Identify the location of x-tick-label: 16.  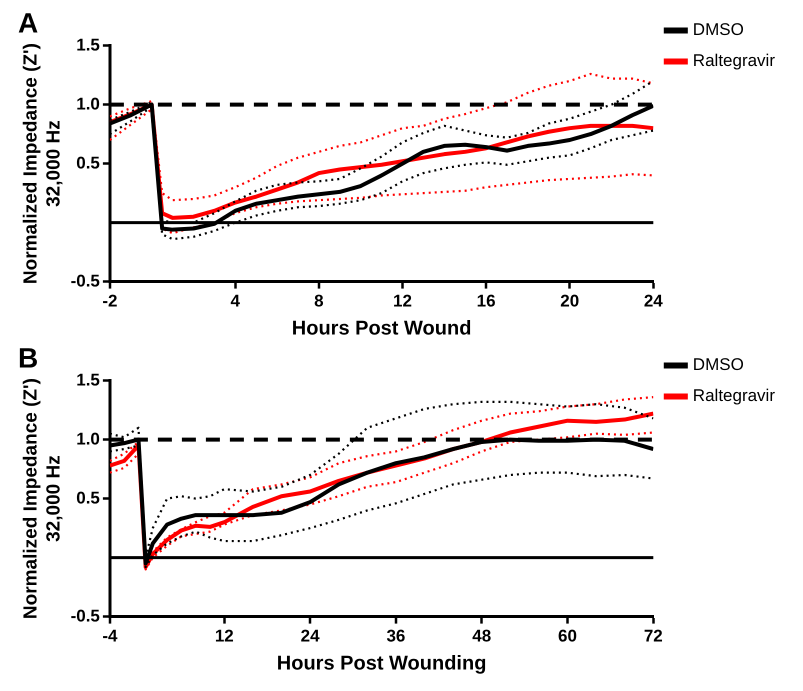
(486, 300).